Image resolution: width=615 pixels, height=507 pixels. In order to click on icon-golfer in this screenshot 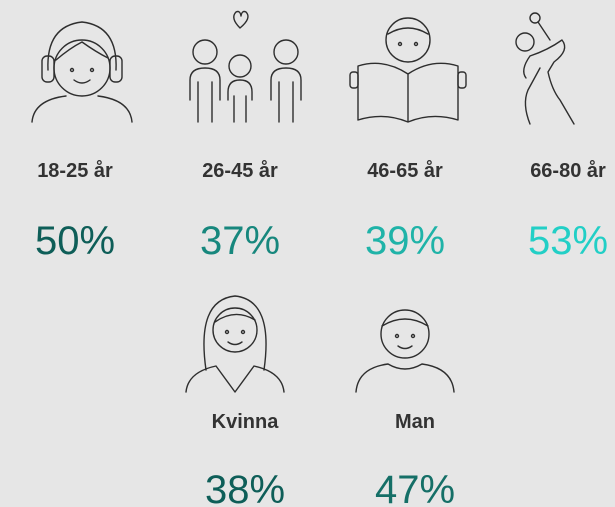, I will do `click(545, 68)`.